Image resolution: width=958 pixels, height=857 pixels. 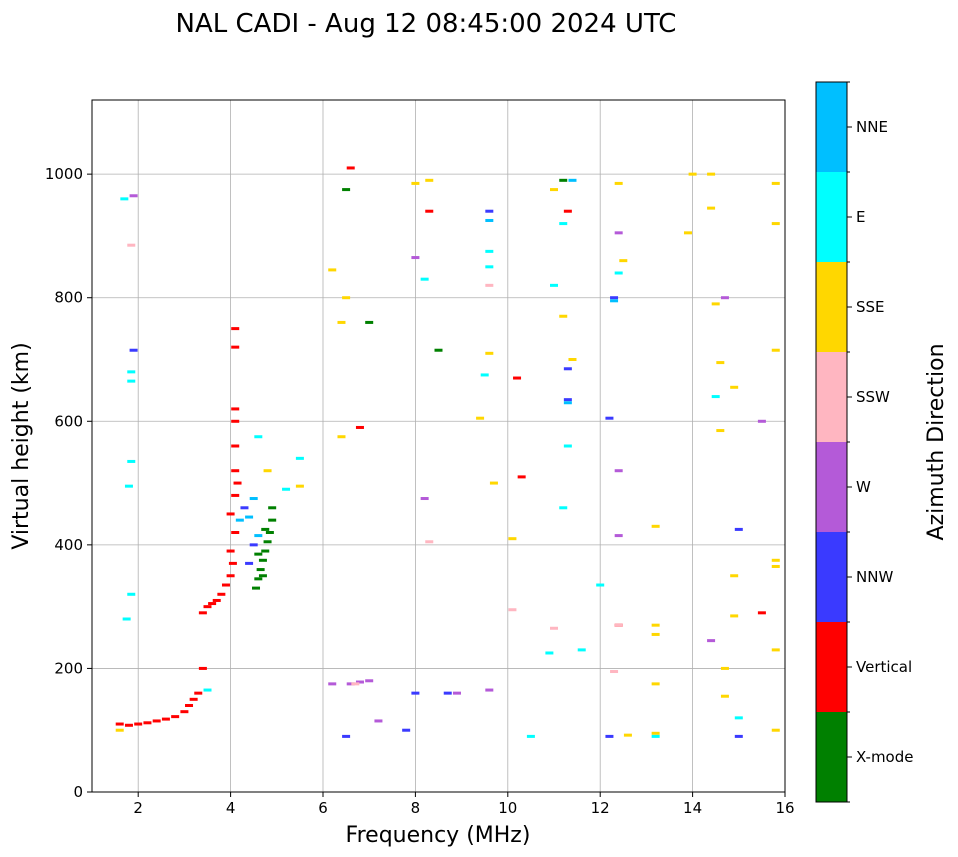 I want to click on x-tick-label: 16, so click(x=784, y=808).